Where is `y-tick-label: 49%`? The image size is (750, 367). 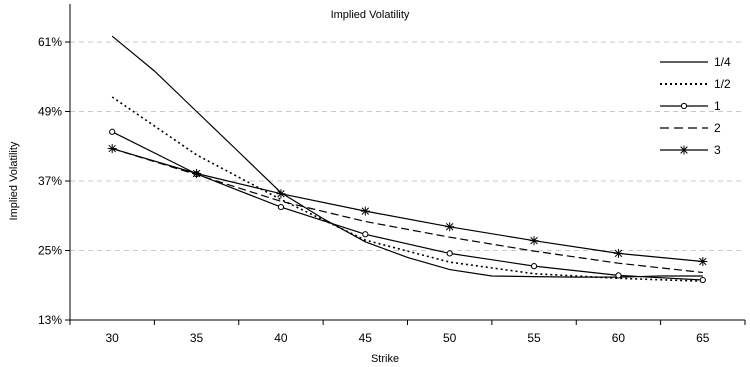
y-tick-label: 49% is located at coordinates (50, 112).